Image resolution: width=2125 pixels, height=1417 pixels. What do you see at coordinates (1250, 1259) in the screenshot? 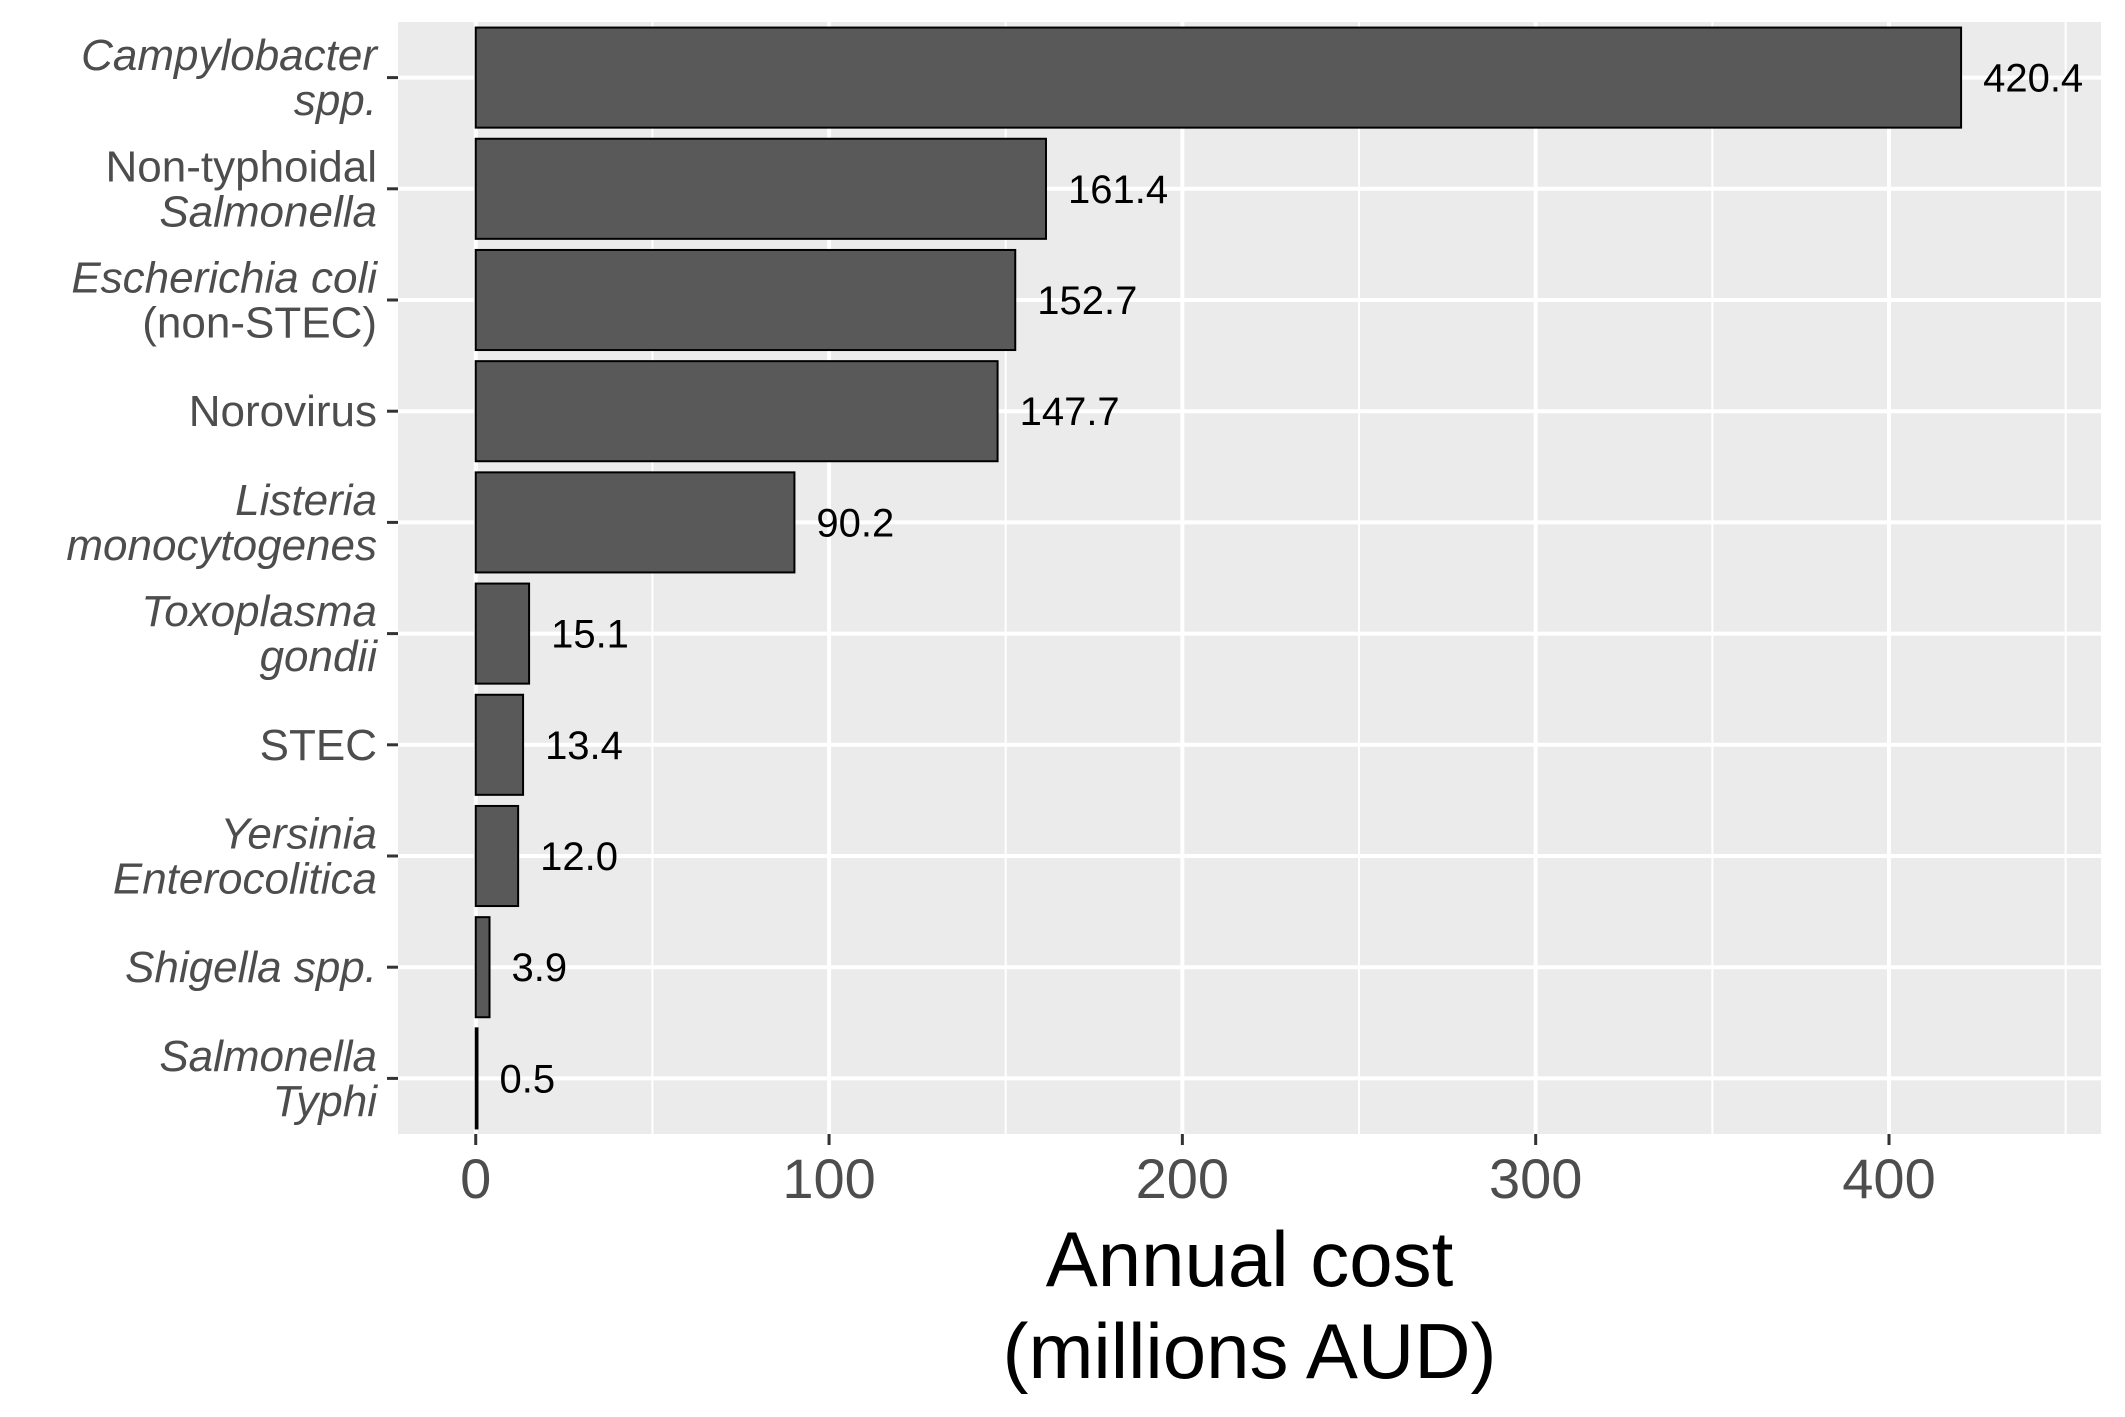
I see `x-axis-title-line-1: Annual cost` at bounding box center [1250, 1259].